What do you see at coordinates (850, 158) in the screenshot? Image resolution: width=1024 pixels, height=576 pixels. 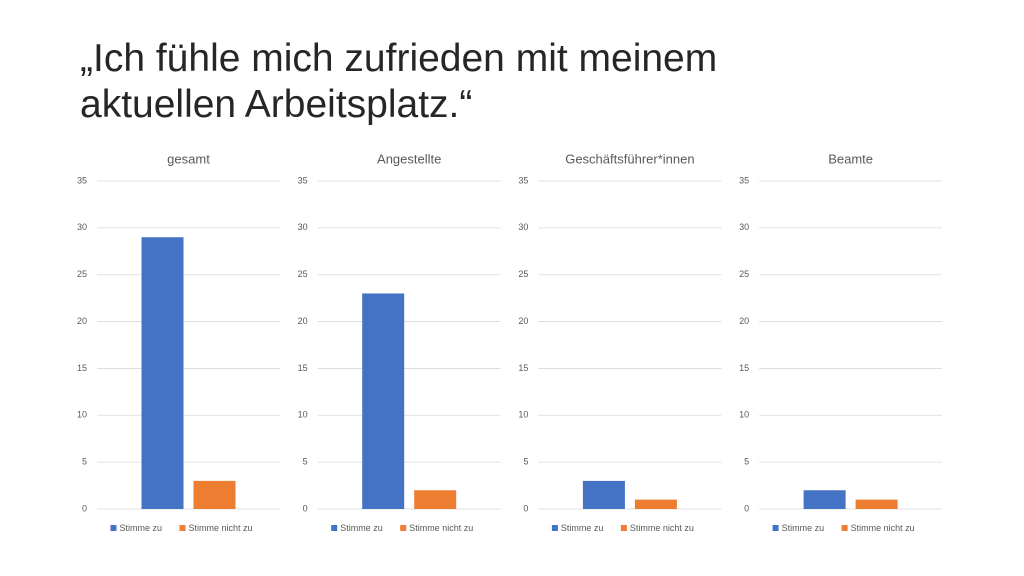 I see `chart-title: Beamte` at bounding box center [850, 158].